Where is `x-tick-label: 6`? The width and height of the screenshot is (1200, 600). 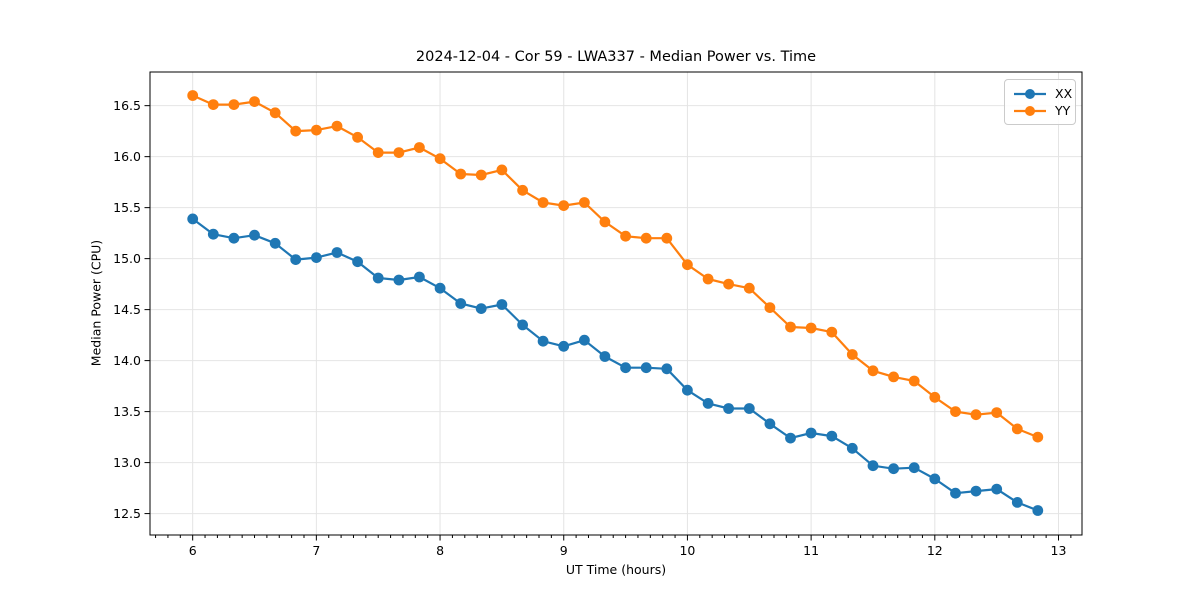 x-tick-label: 6 is located at coordinates (193, 550).